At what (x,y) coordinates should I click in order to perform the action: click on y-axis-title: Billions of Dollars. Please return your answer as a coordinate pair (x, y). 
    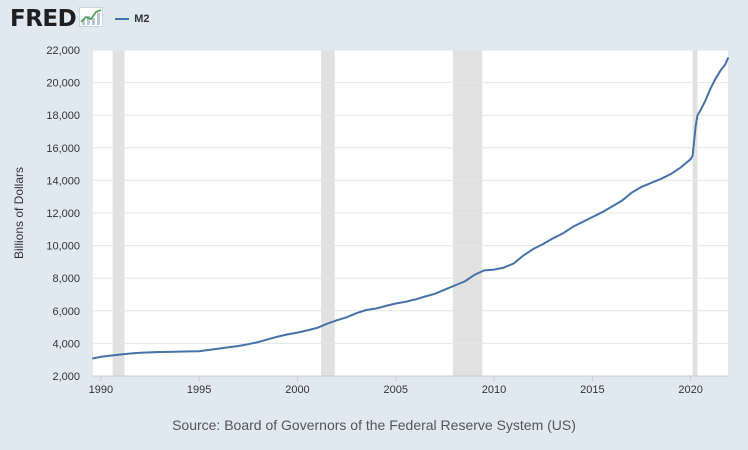
    Looking at the image, I should click on (19, 213).